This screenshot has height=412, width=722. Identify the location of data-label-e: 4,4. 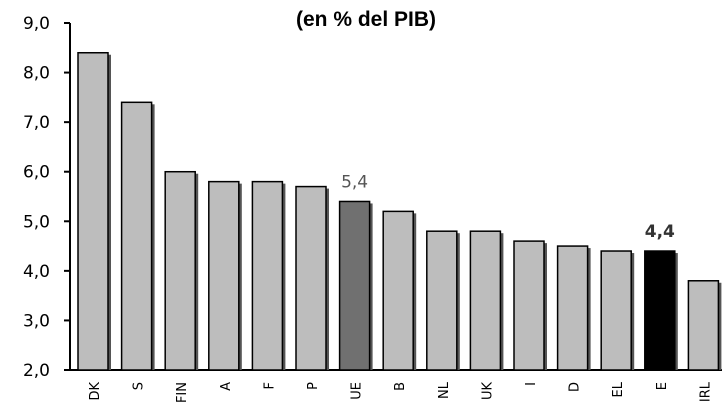
(660, 232).